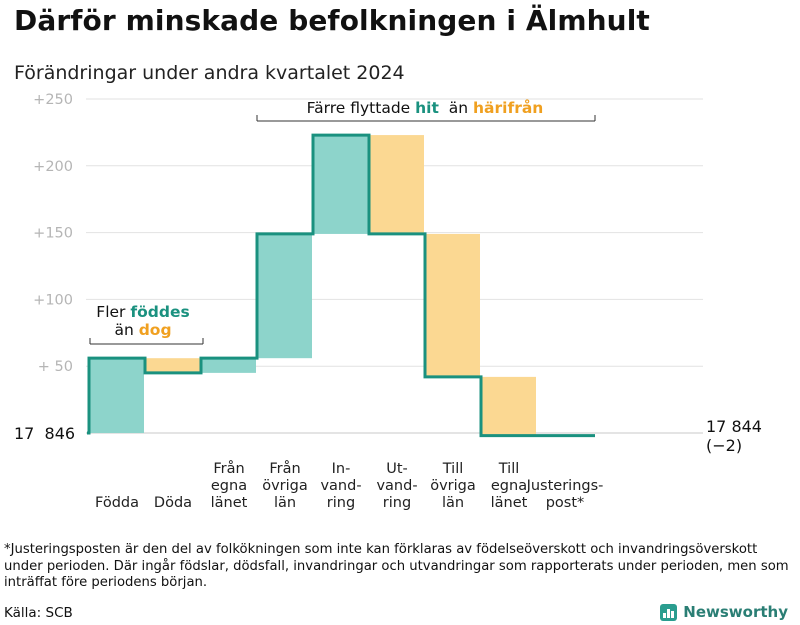 This screenshot has width=800, height=625. Describe the element at coordinates (724, 445) in the screenshot. I see `end-change-label: (−2)` at that location.